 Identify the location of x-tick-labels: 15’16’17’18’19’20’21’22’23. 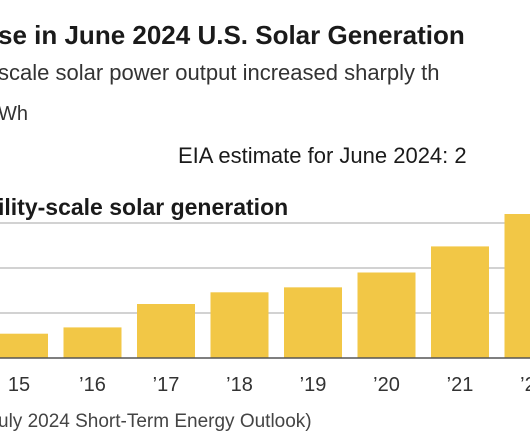
(269, 385).